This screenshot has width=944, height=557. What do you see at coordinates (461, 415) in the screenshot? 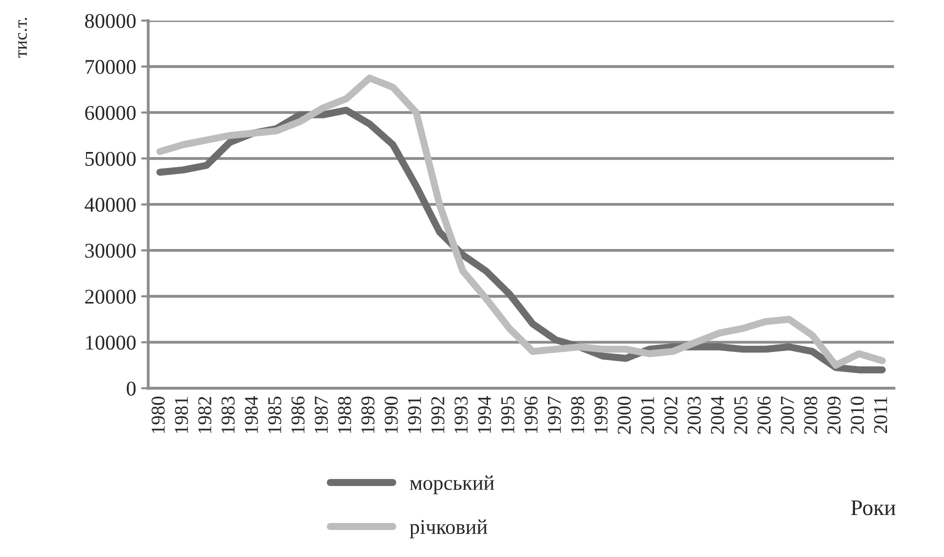
I see `x-tick-label: 1993` at bounding box center [461, 415].